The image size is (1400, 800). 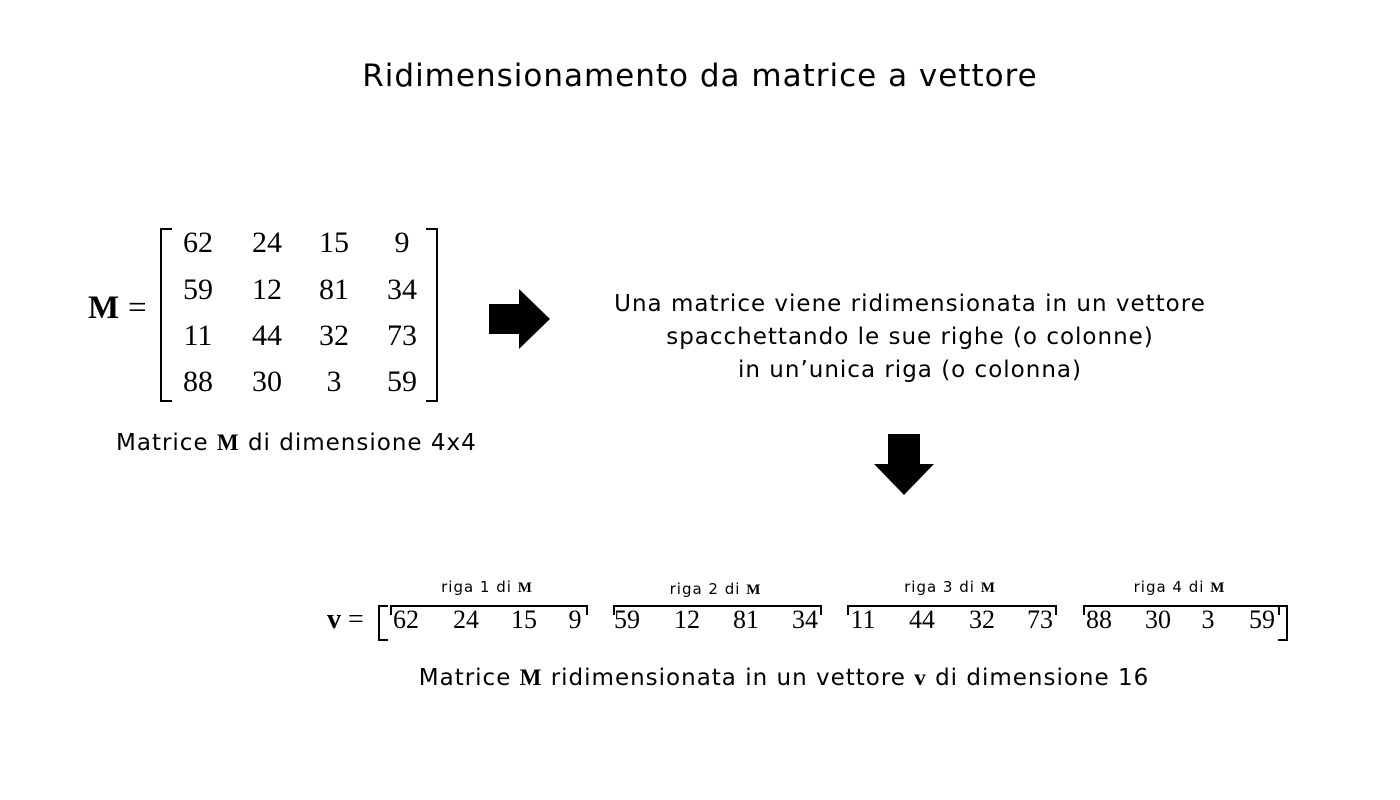 I want to click on arrow-down-icon, so click(x=904, y=464).